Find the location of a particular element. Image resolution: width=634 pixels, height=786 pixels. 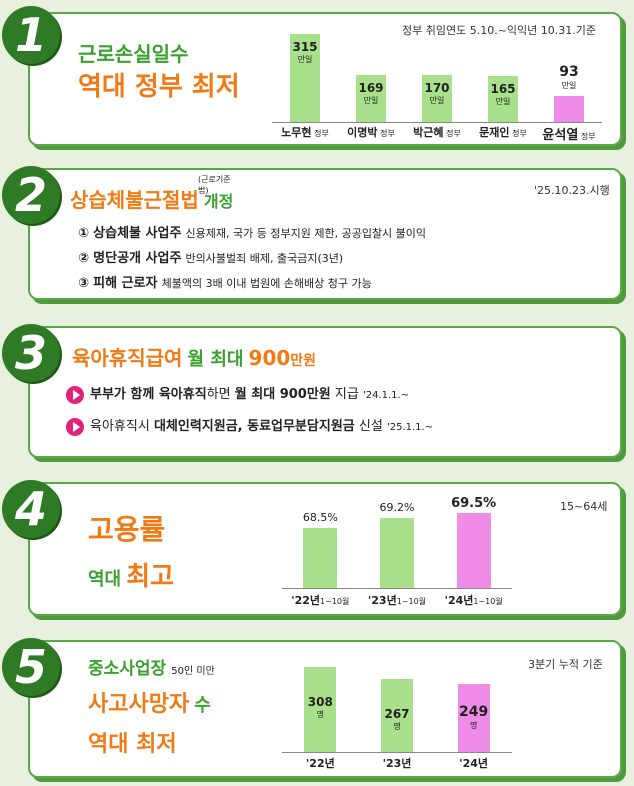

section-4-baseline is located at coordinates (397, 588).